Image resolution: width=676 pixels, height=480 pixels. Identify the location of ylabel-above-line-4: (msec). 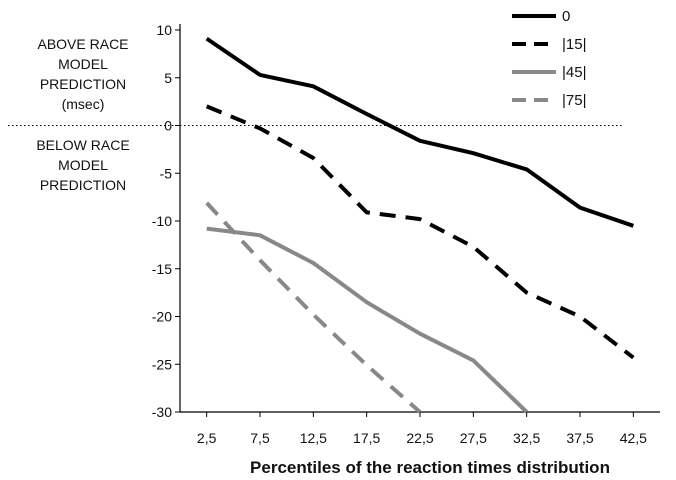
(83, 104).